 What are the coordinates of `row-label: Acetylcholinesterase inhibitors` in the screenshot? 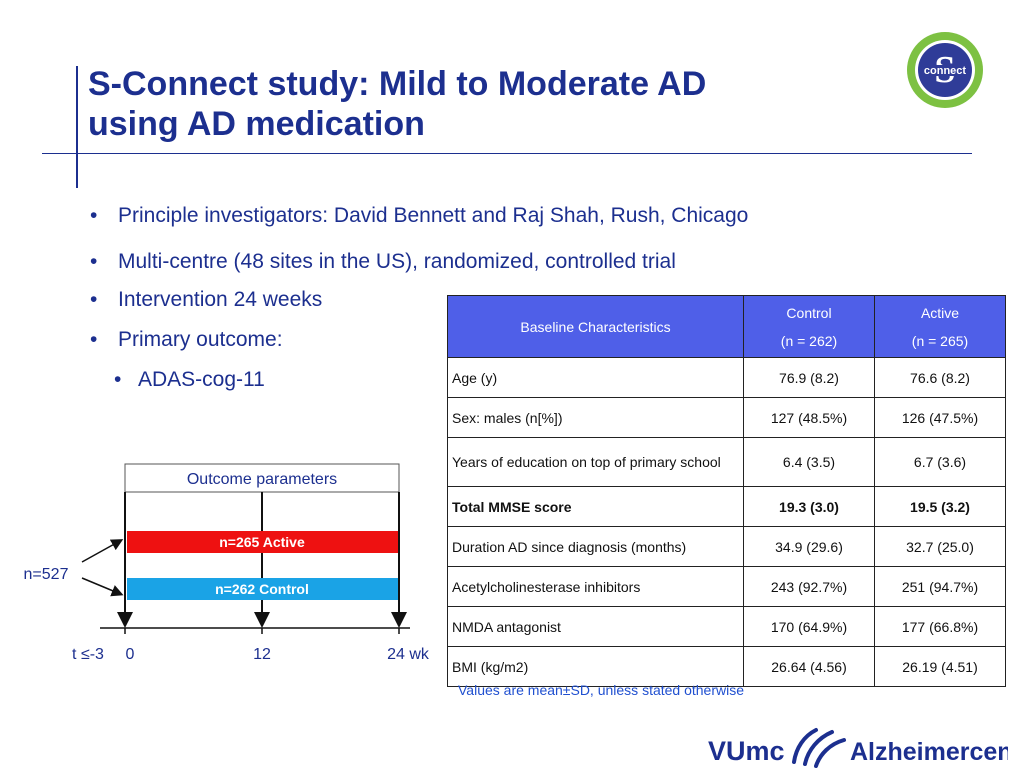 It's located at (595, 586).